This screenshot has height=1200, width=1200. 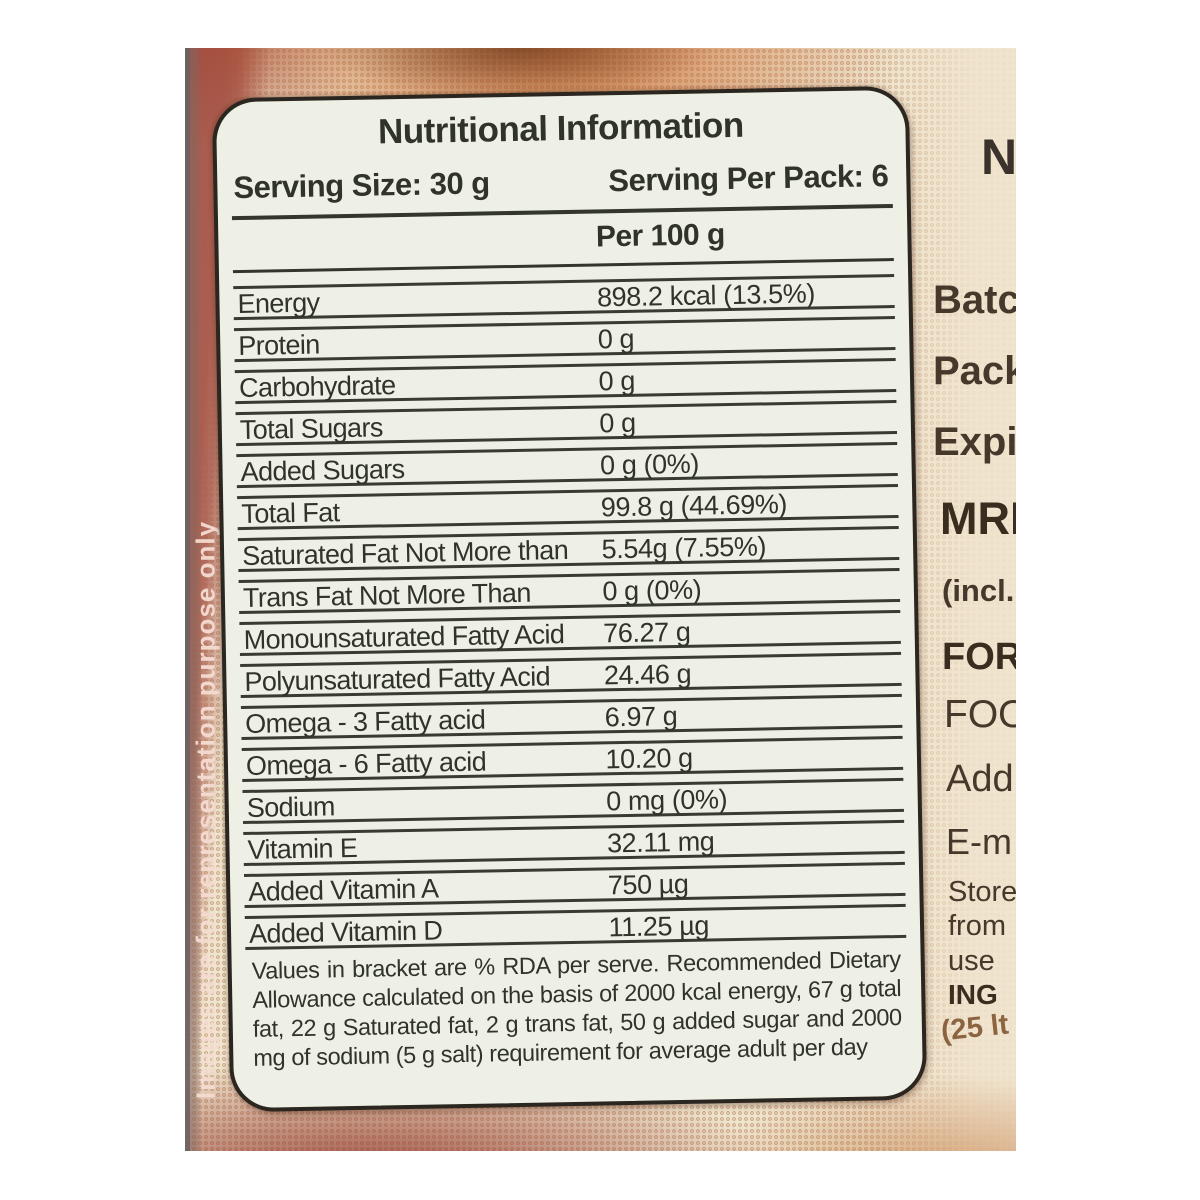 I want to click on nutrient-name: Added Vitamin A, so click(x=343, y=890).